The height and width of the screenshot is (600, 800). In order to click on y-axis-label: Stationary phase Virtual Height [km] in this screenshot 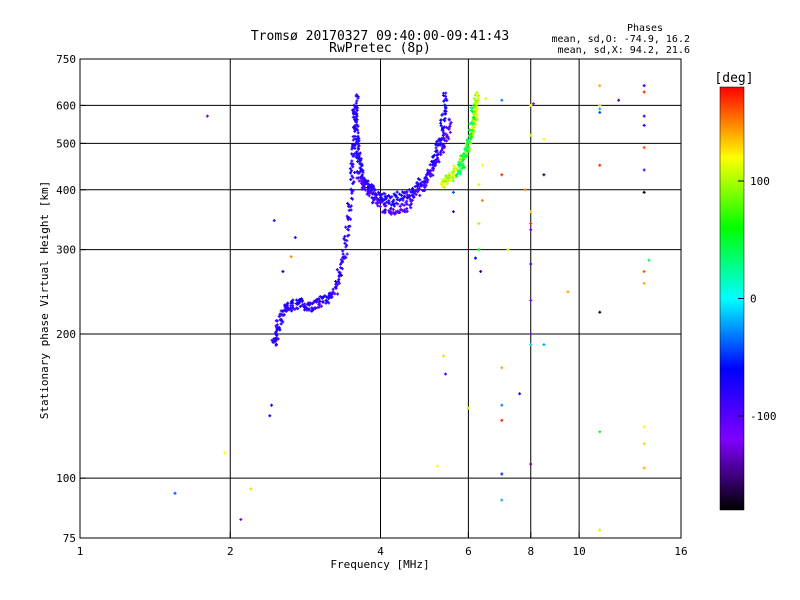, I will do `click(44, 300)`.